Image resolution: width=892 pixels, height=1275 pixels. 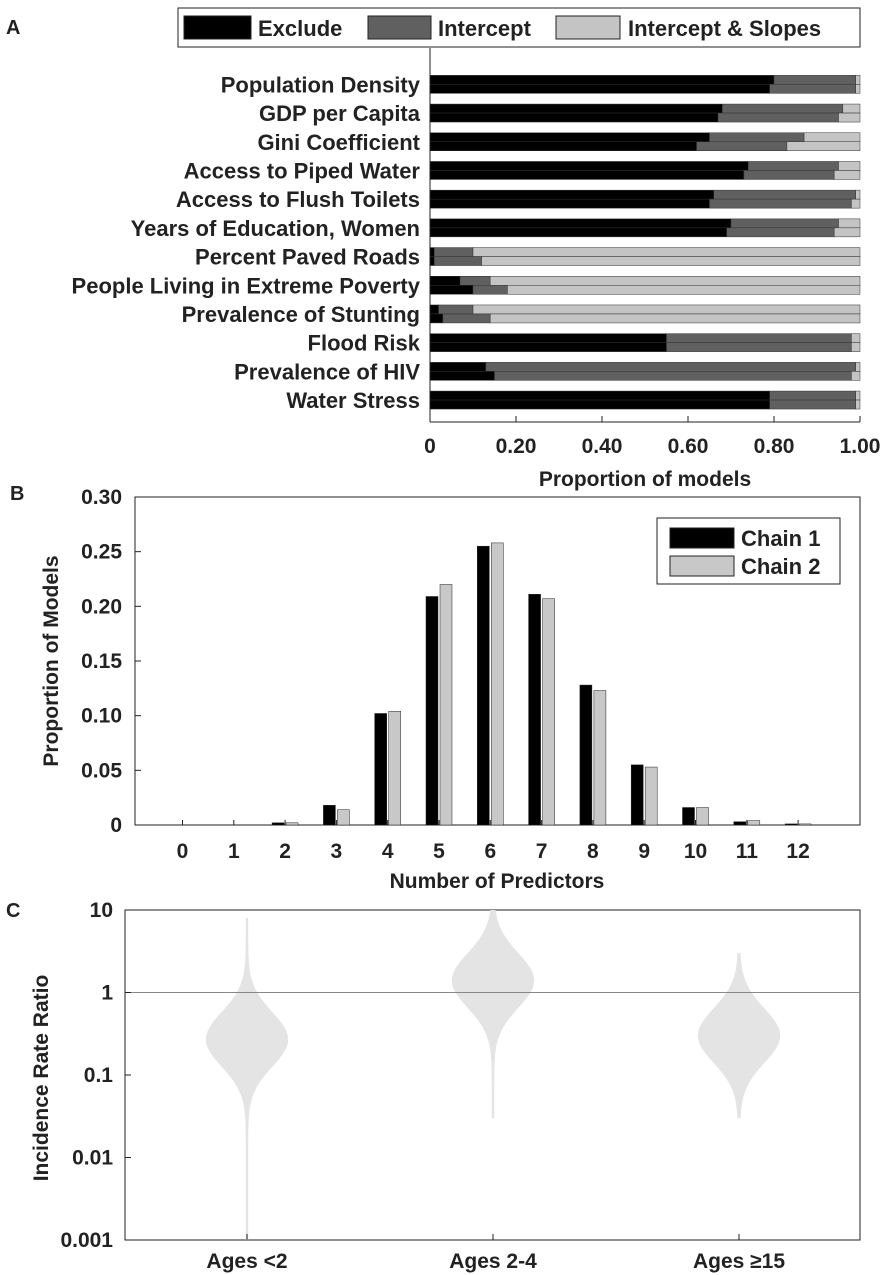 What do you see at coordinates (399, 27) in the screenshot?
I see `legend-swatch-intercept` at bounding box center [399, 27].